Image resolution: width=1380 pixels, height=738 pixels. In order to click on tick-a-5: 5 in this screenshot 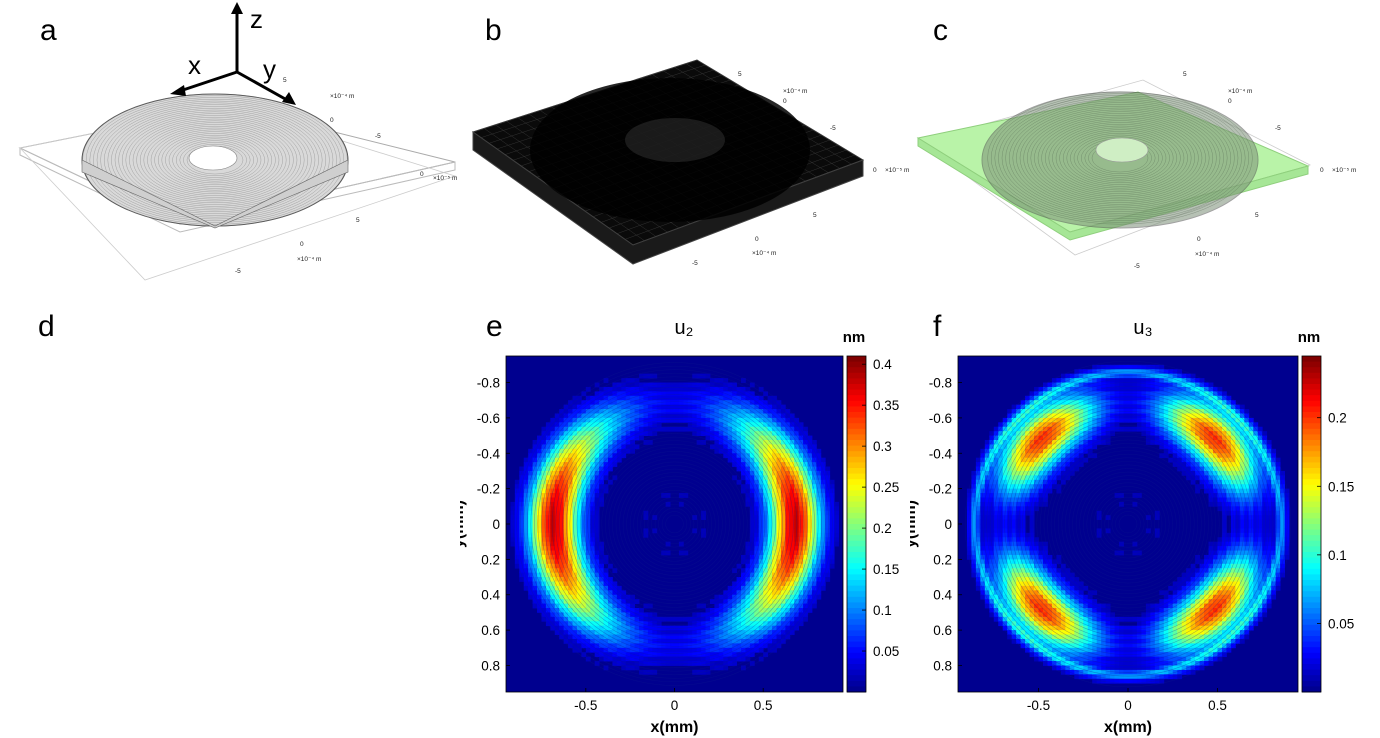, I will do `click(285, 80)`.